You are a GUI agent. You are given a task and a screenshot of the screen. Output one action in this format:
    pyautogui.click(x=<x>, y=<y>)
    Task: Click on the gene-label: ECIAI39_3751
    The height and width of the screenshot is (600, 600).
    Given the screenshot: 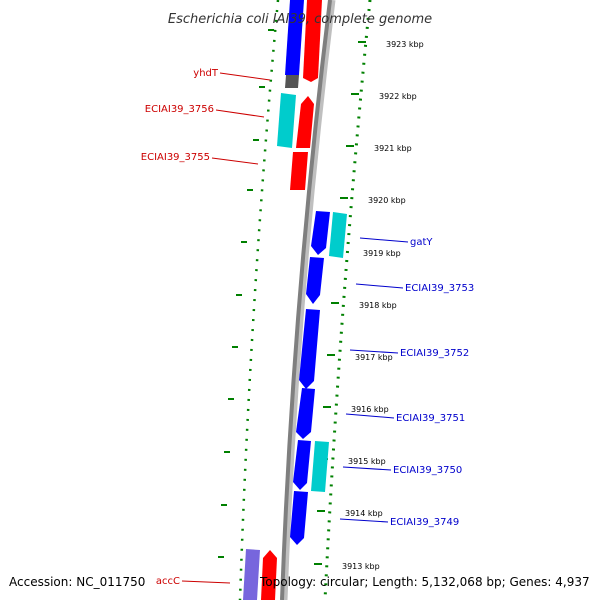 What is the action you would take?
    pyautogui.click(x=430, y=418)
    